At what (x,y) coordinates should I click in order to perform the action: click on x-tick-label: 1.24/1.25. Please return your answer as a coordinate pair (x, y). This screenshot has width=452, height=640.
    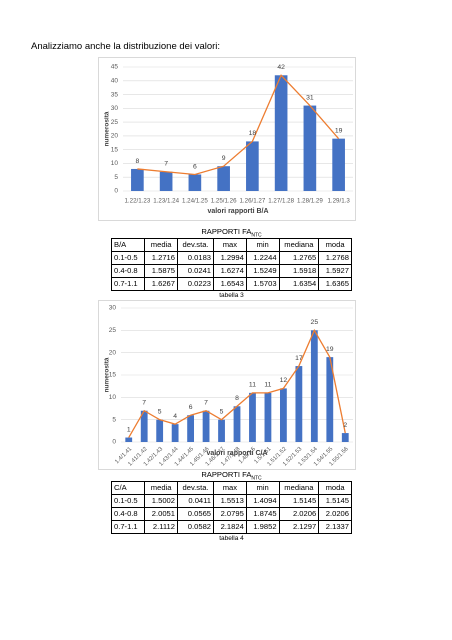
    Looking at the image, I should click on (195, 201).